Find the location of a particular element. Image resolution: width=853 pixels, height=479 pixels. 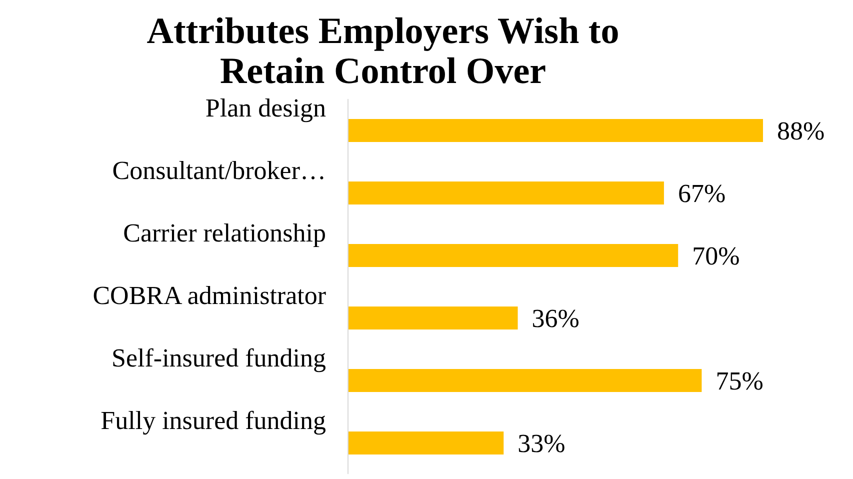

y-tick-label: Self-insured funding is located at coordinates (219, 357).